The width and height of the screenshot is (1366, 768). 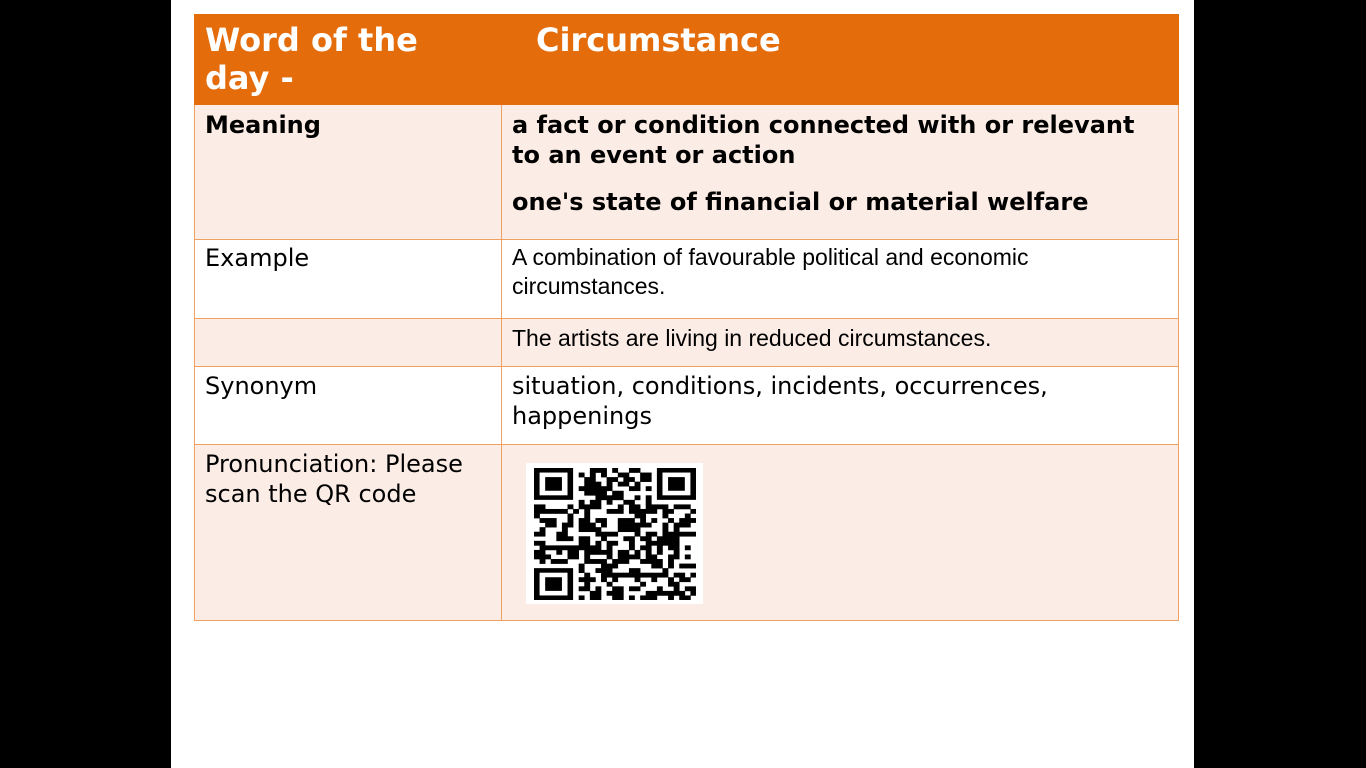 What do you see at coordinates (348, 532) in the screenshot?
I see `pronunciation-label: Pronunciation: Please scan the QR code` at bounding box center [348, 532].